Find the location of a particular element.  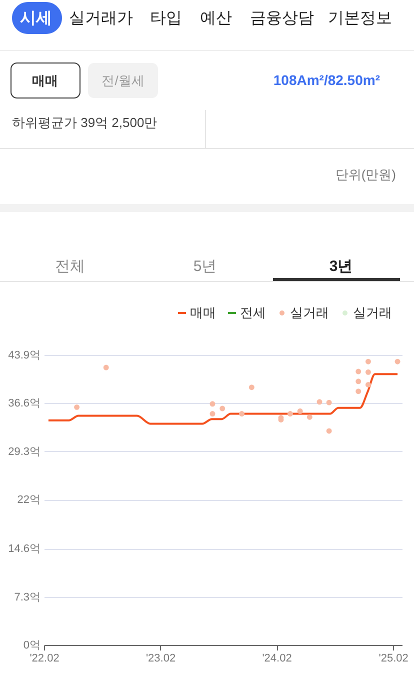

text: 타입 is located at coordinates (166, 18).